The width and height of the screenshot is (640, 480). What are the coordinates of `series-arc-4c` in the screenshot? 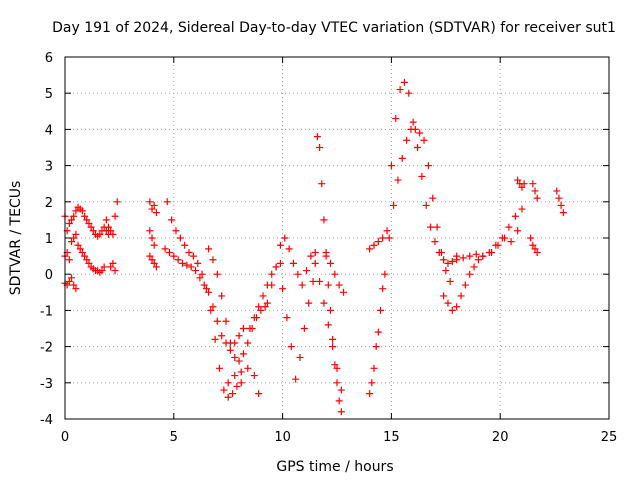 It's located at (329, 274).